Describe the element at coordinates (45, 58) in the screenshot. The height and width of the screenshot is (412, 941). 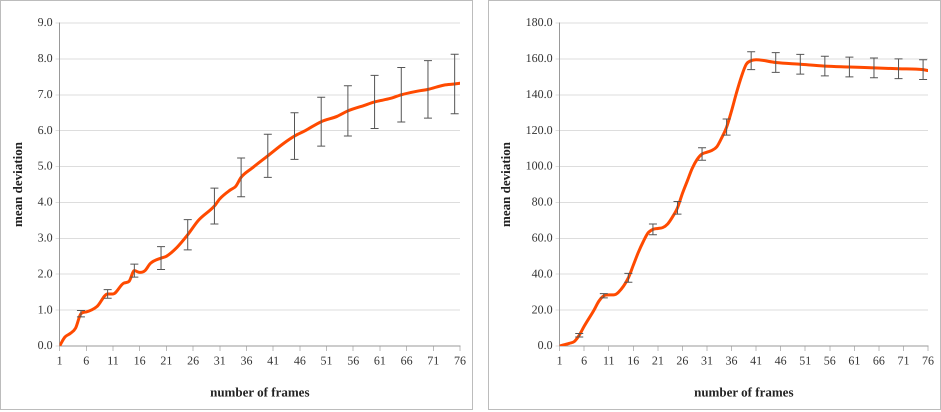
I see `y-tick-label: 8.0` at that location.